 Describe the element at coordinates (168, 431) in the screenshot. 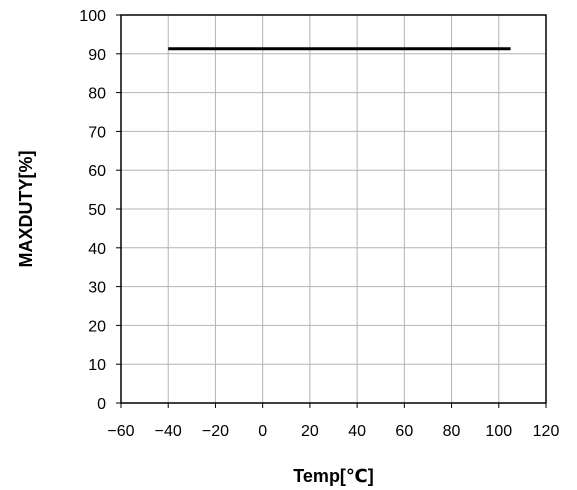

I see `x-tick-label: −40` at that location.